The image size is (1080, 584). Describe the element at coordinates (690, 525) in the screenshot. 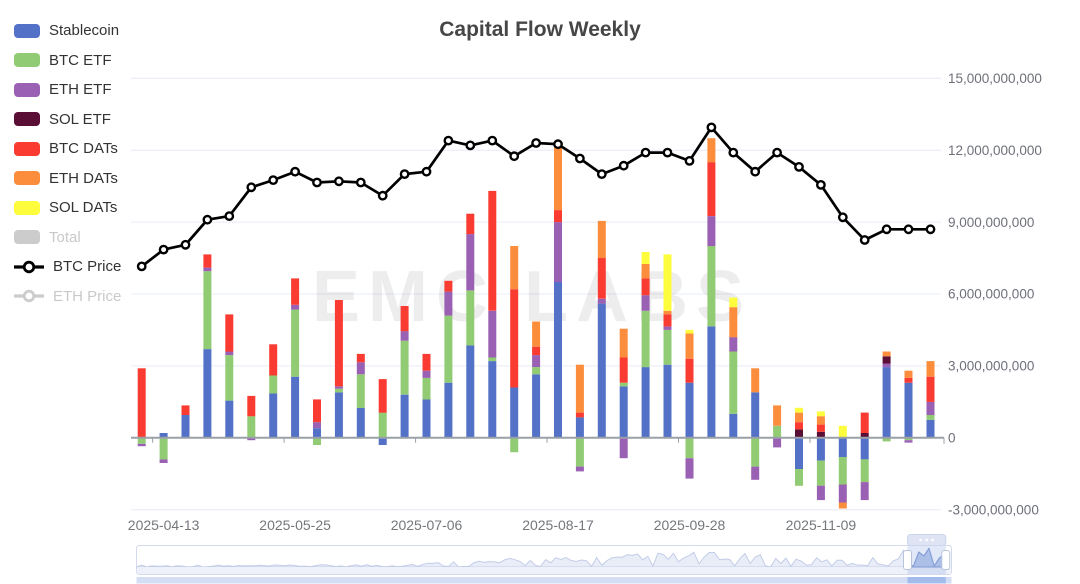

I see `x-axis-label: 2025-09-28` at that location.